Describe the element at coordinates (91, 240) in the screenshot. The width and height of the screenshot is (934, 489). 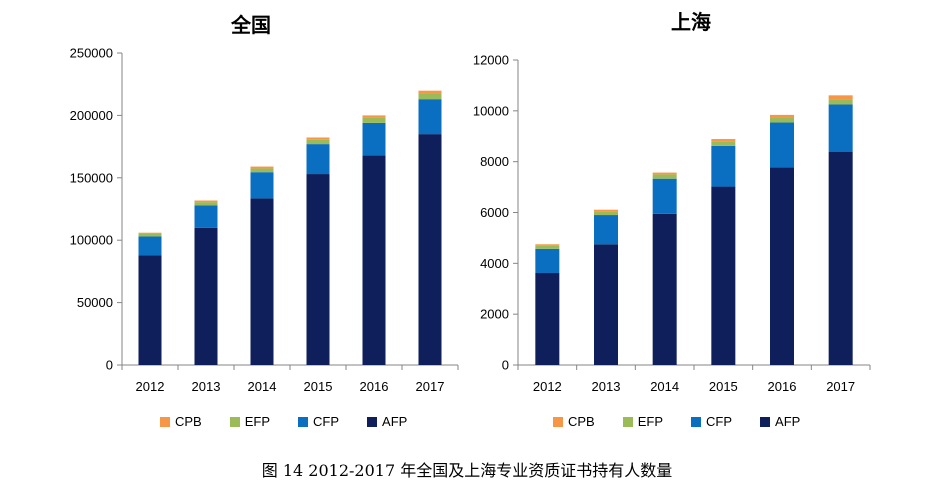
I see `y-tick-label: 100000` at that location.